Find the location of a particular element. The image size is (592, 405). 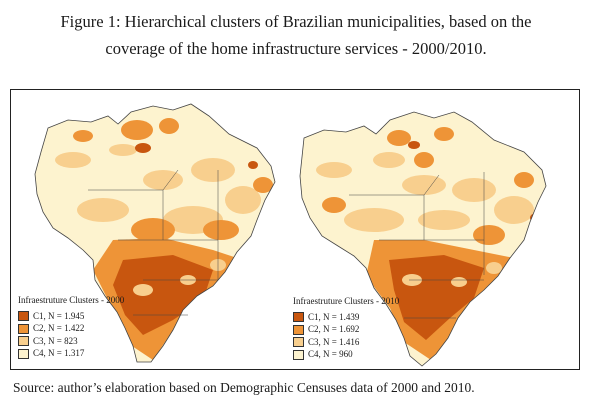

legend-title-2010: Infraestruture Clusters - 2010 is located at coordinates (346, 301).